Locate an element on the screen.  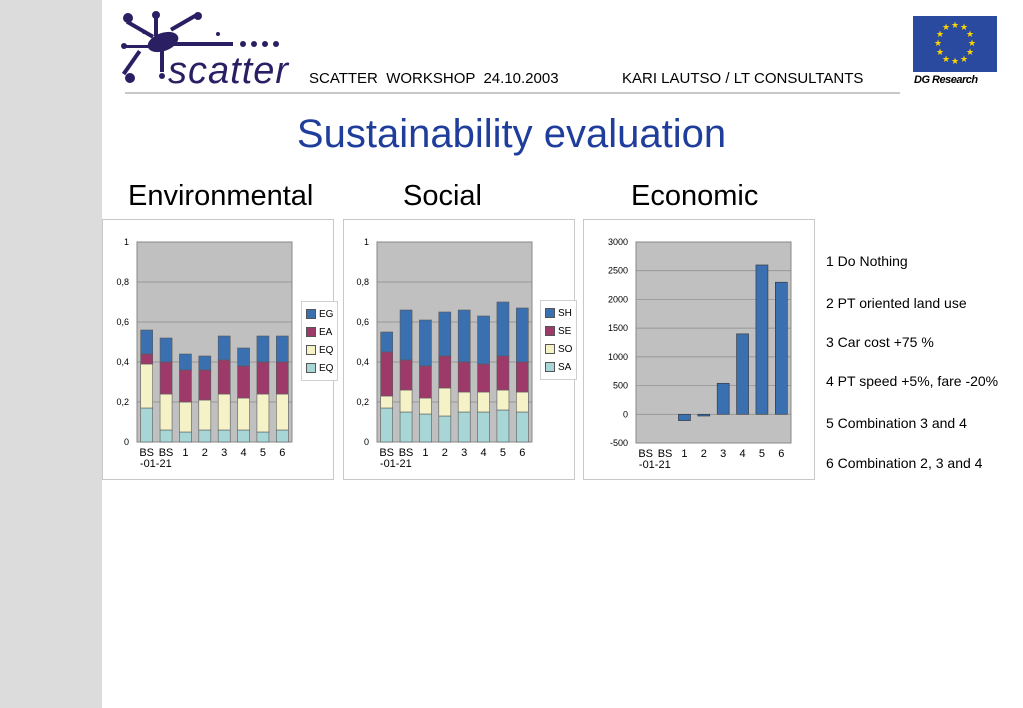
legend-item: EQ is located at coordinates (319, 368).